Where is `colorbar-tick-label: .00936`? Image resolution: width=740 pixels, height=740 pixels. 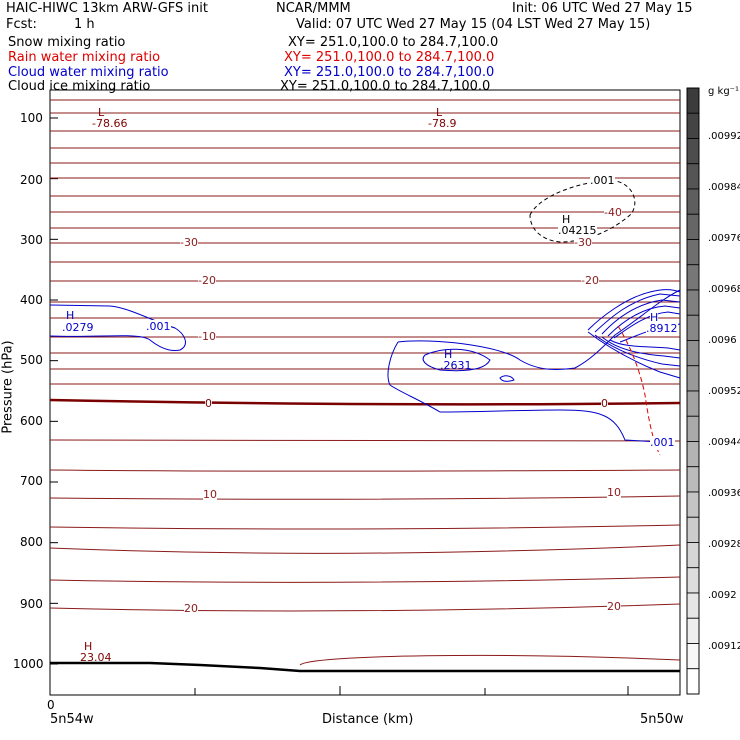 colorbar-tick-label: .00936 is located at coordinates (724, 493).